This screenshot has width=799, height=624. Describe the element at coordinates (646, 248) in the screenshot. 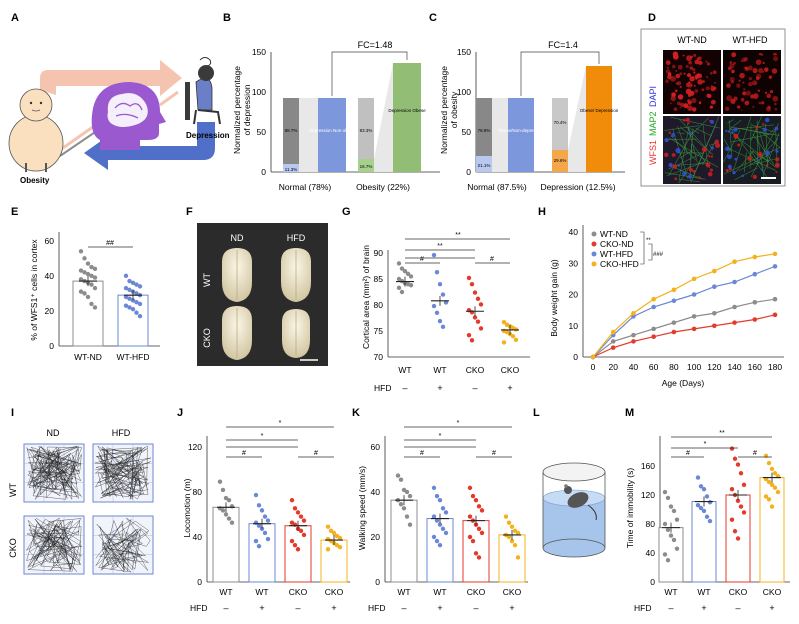

I see `h-legend-bracket` at that location.